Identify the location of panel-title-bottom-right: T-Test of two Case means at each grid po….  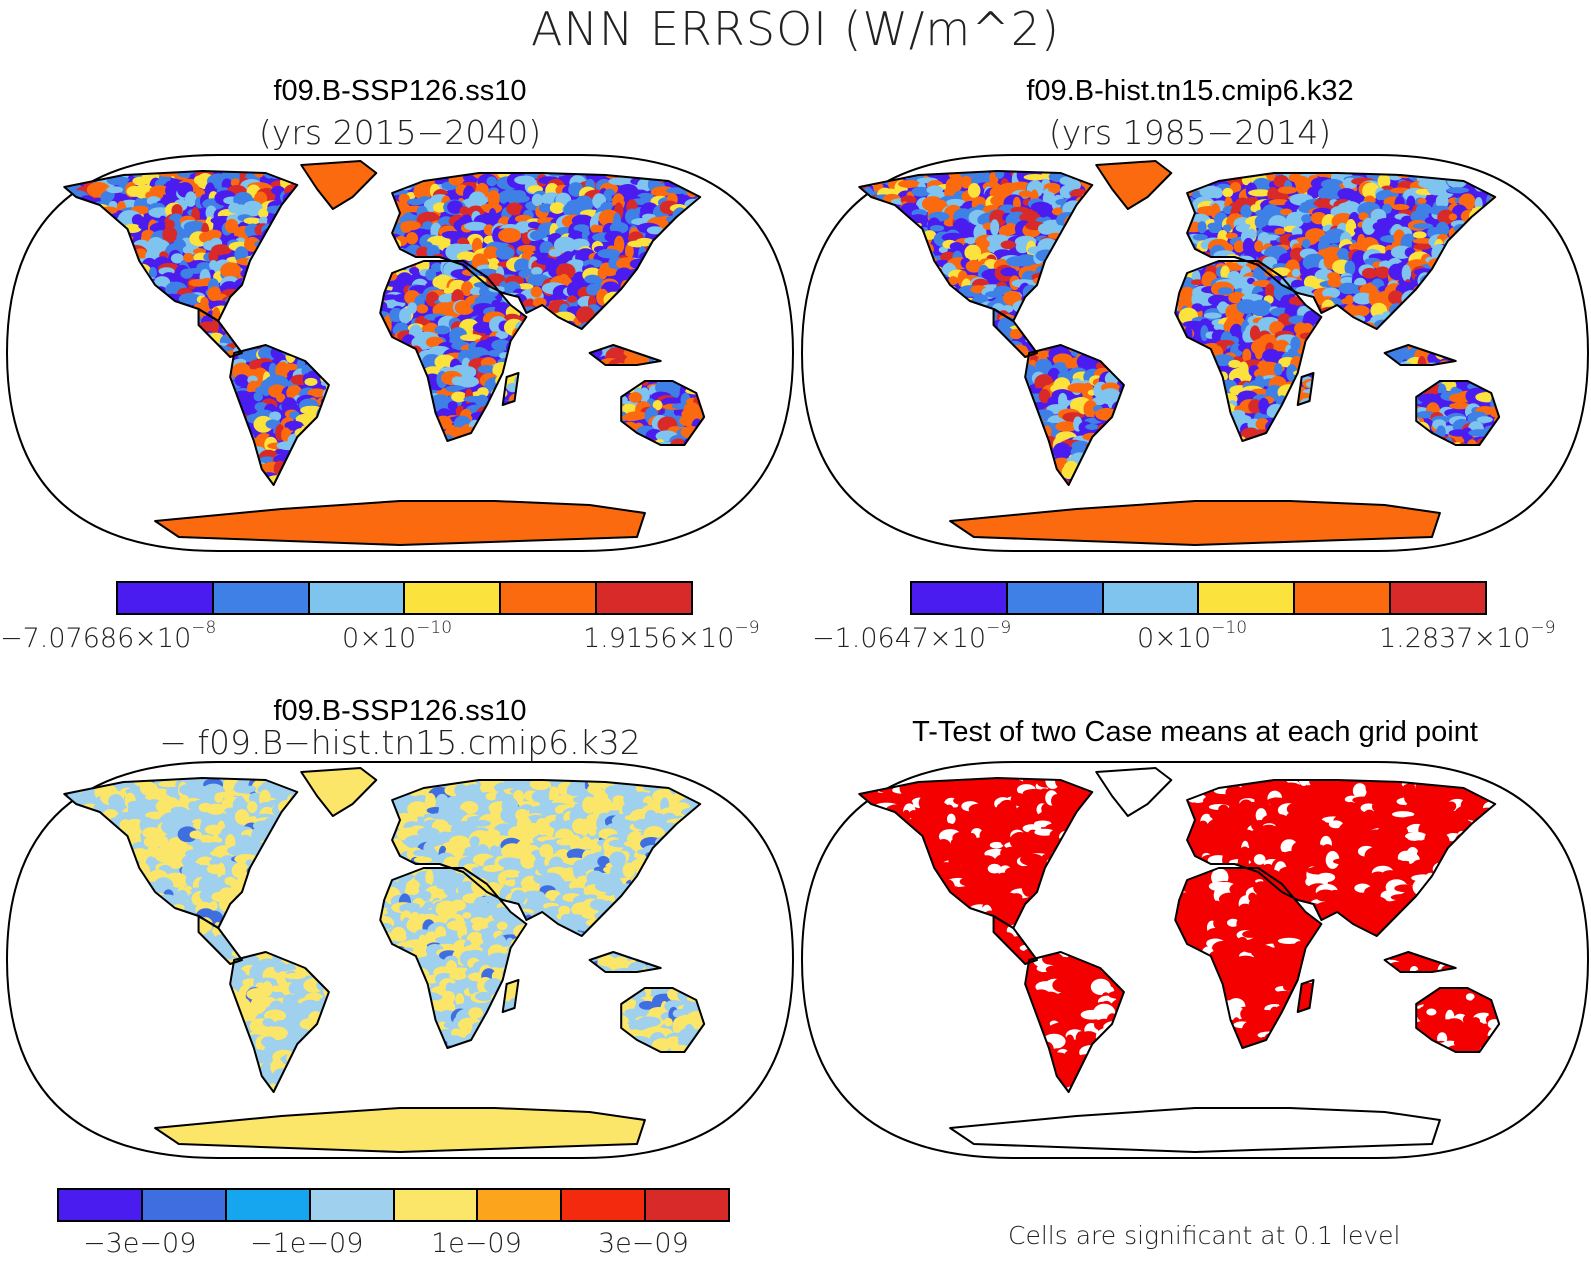
(1195, 732).